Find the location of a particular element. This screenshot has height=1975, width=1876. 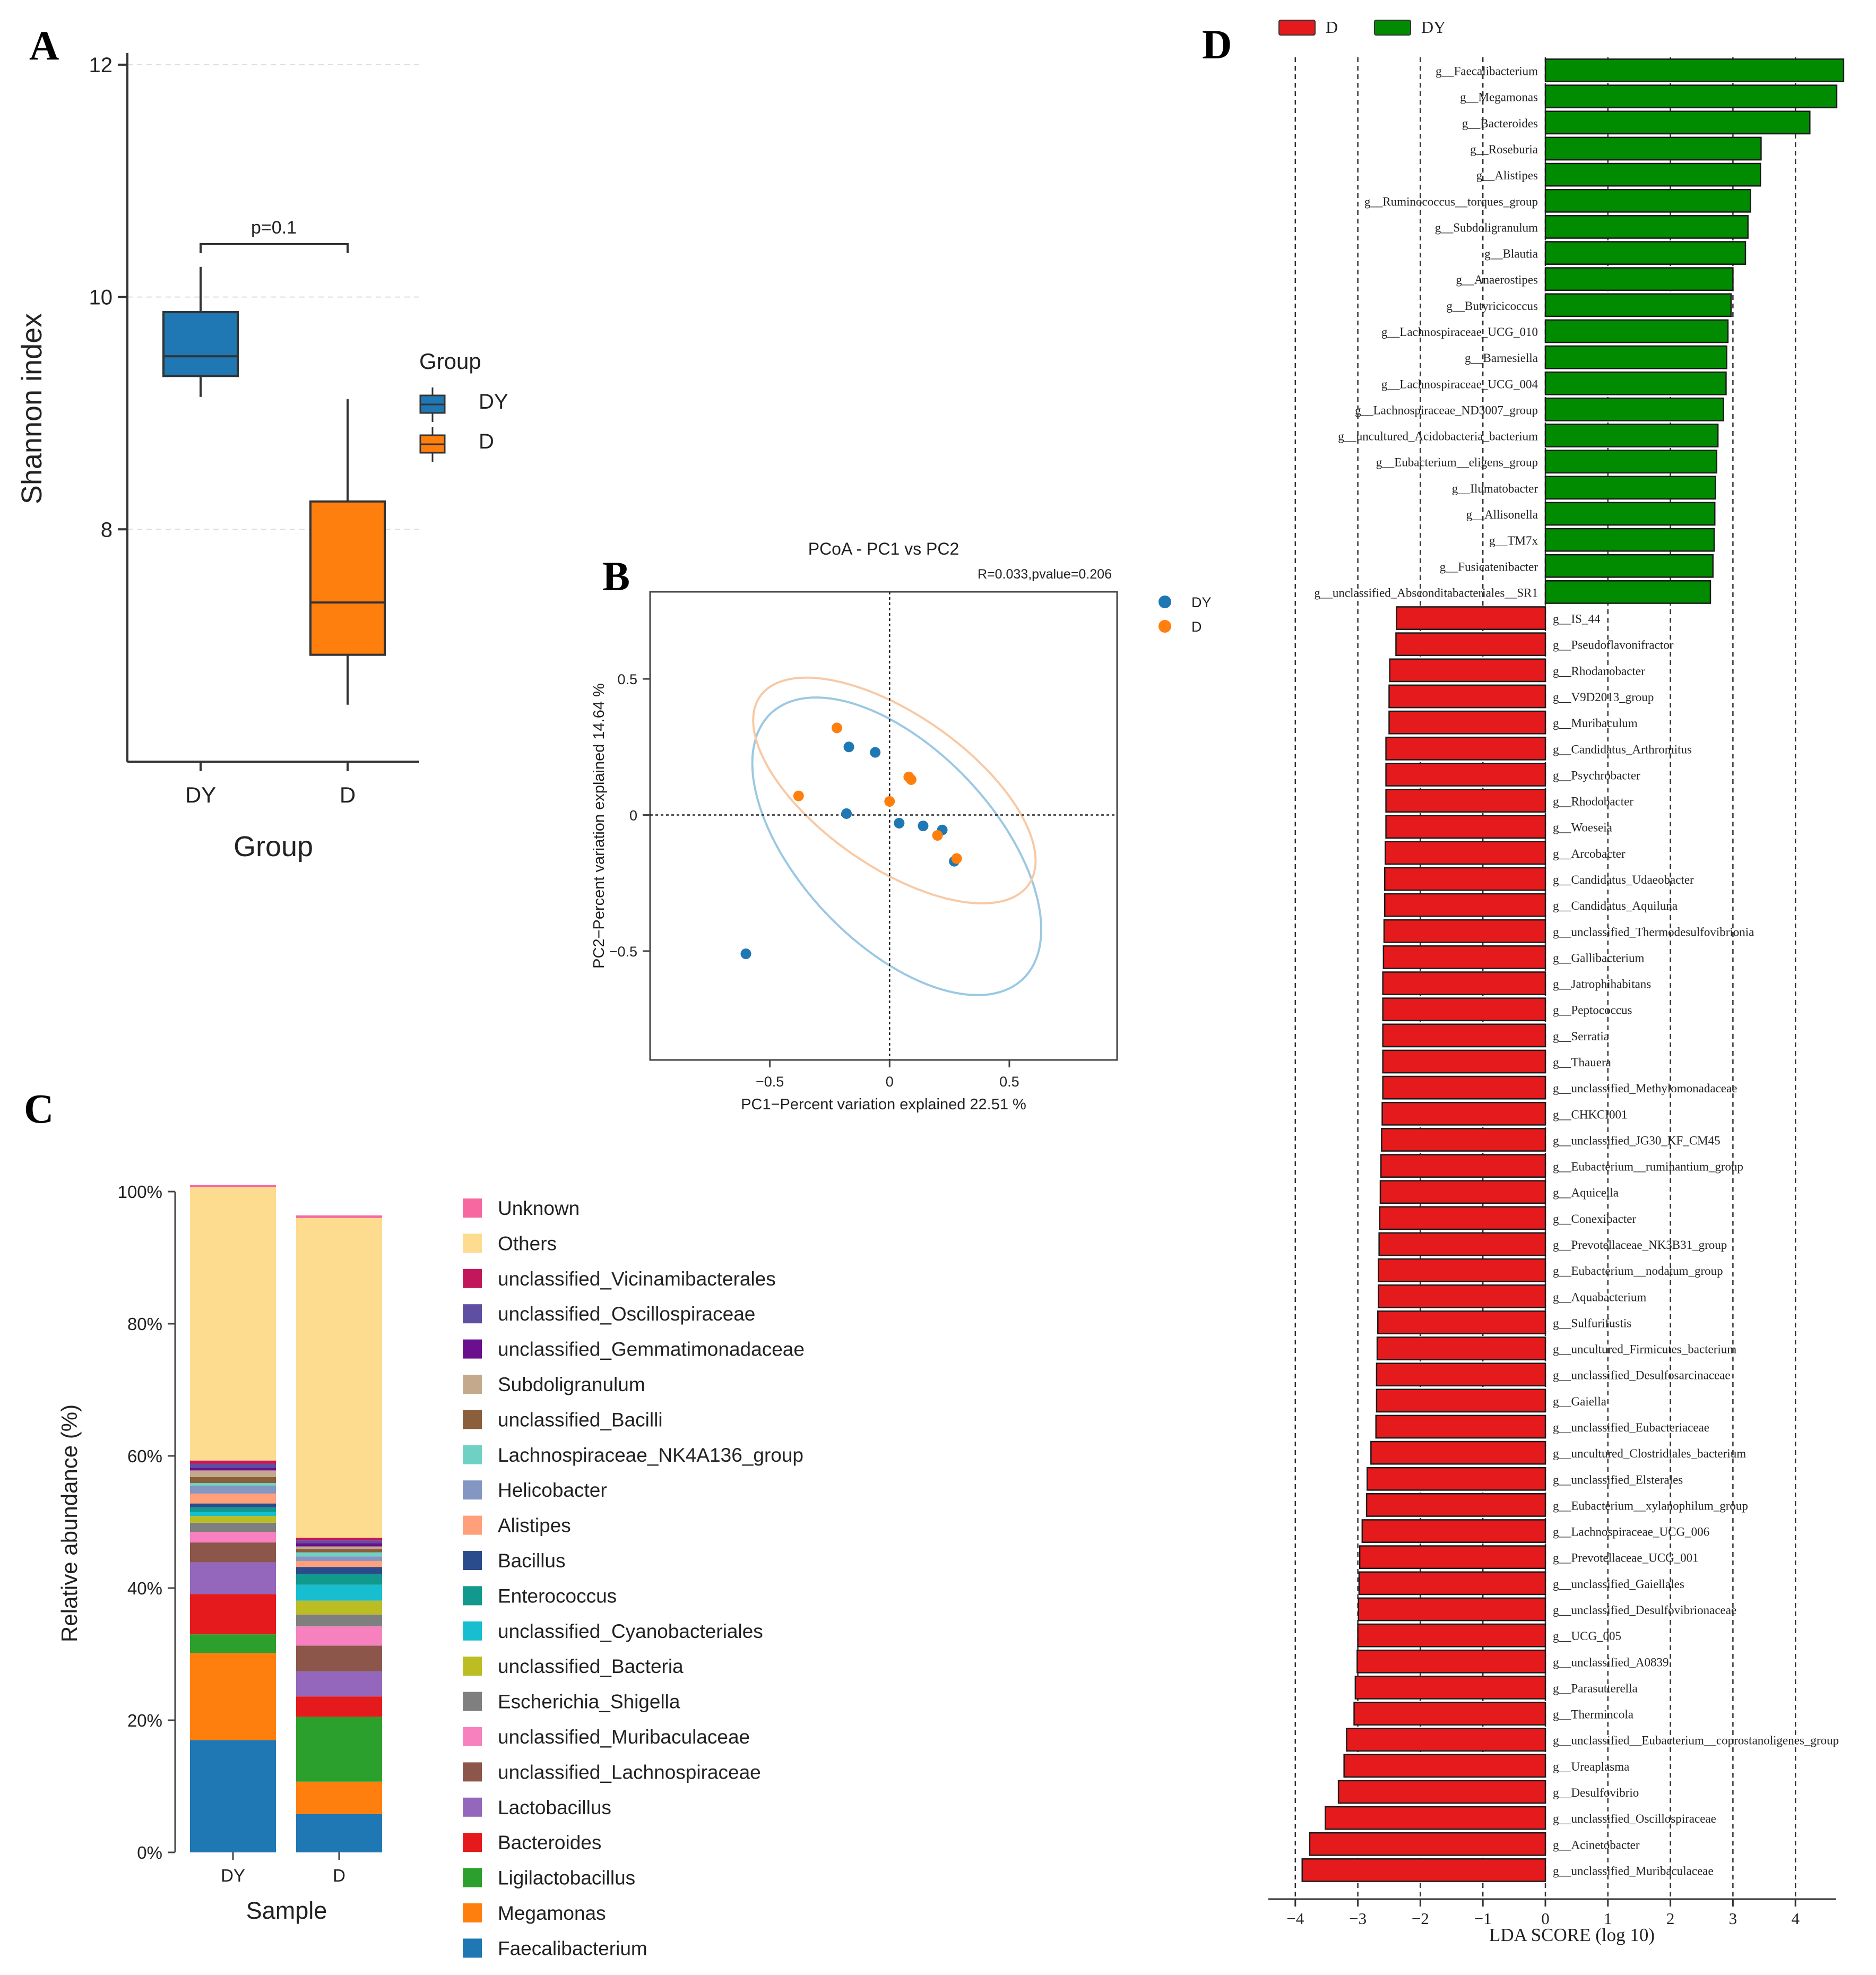

c-bar-segment-d-alistipes is located at coordinates (339, 1563).